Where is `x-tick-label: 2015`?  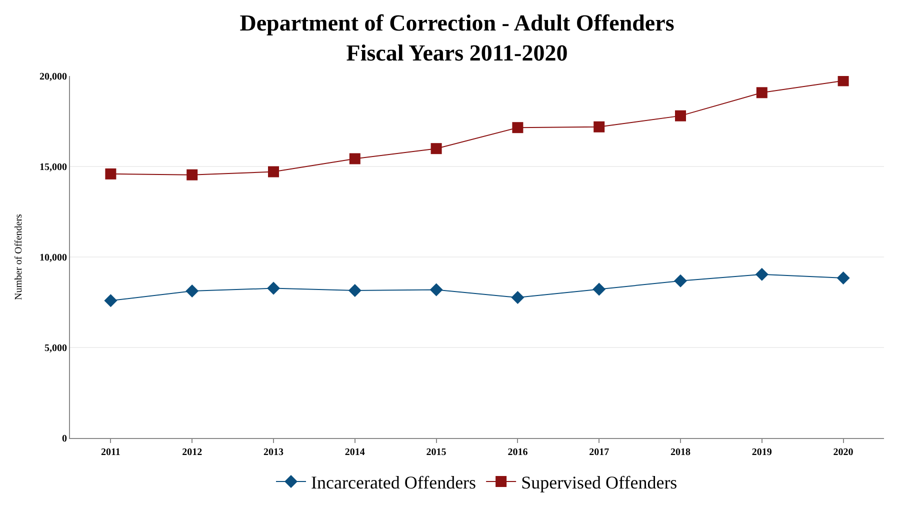
x-tick-label: 2015 is located at coordinates (436, 452).